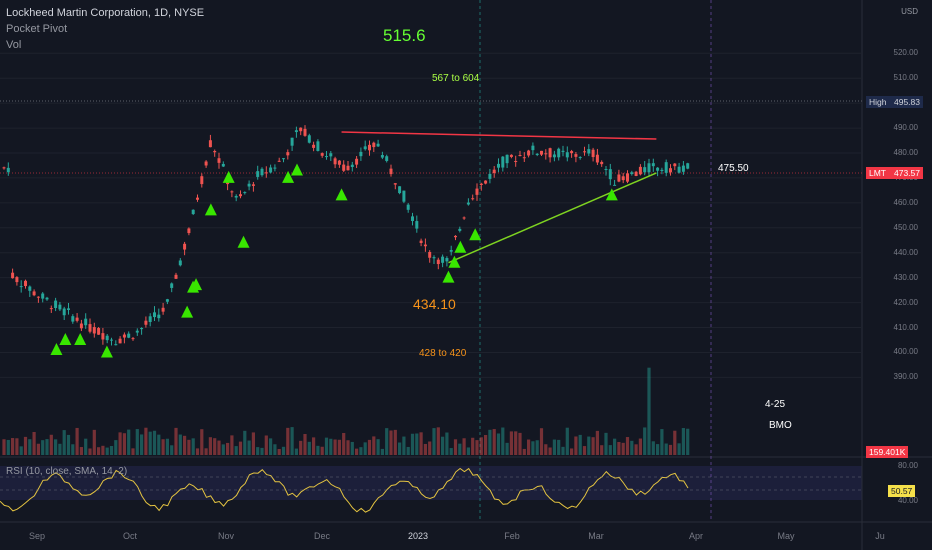 The width and height of the screenshot is (932, 550). I want to click on volume-label: Vol, so click(14, 45).